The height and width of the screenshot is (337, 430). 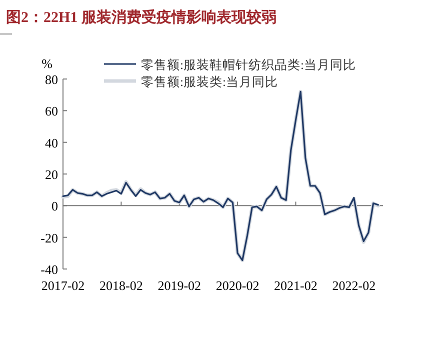 I want to click on x-tick-label: 2019-02, so click(x=180, y=285).